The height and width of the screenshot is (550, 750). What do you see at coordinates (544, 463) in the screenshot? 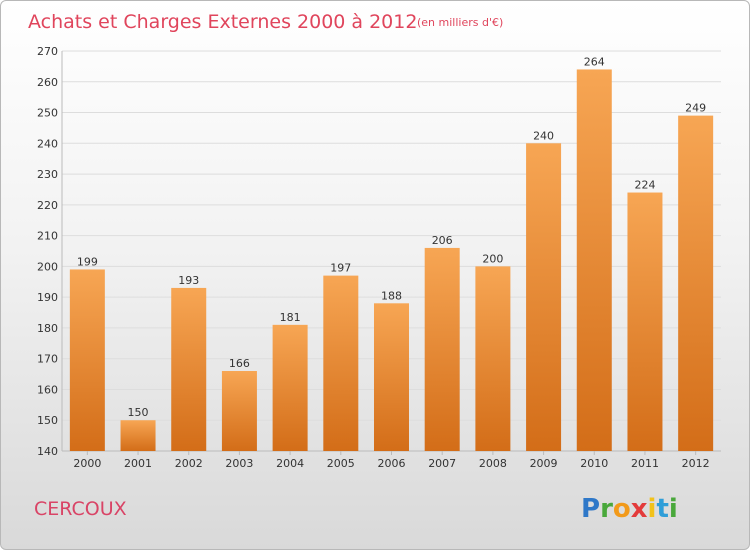
I see `x-tick-label: 2009` at bounding box center [544, 463].